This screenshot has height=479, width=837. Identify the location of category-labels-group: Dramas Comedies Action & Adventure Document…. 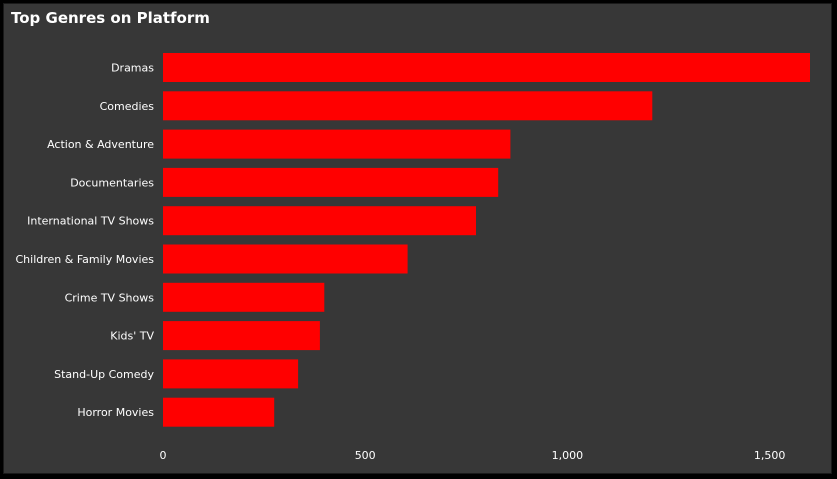
(84, 241).